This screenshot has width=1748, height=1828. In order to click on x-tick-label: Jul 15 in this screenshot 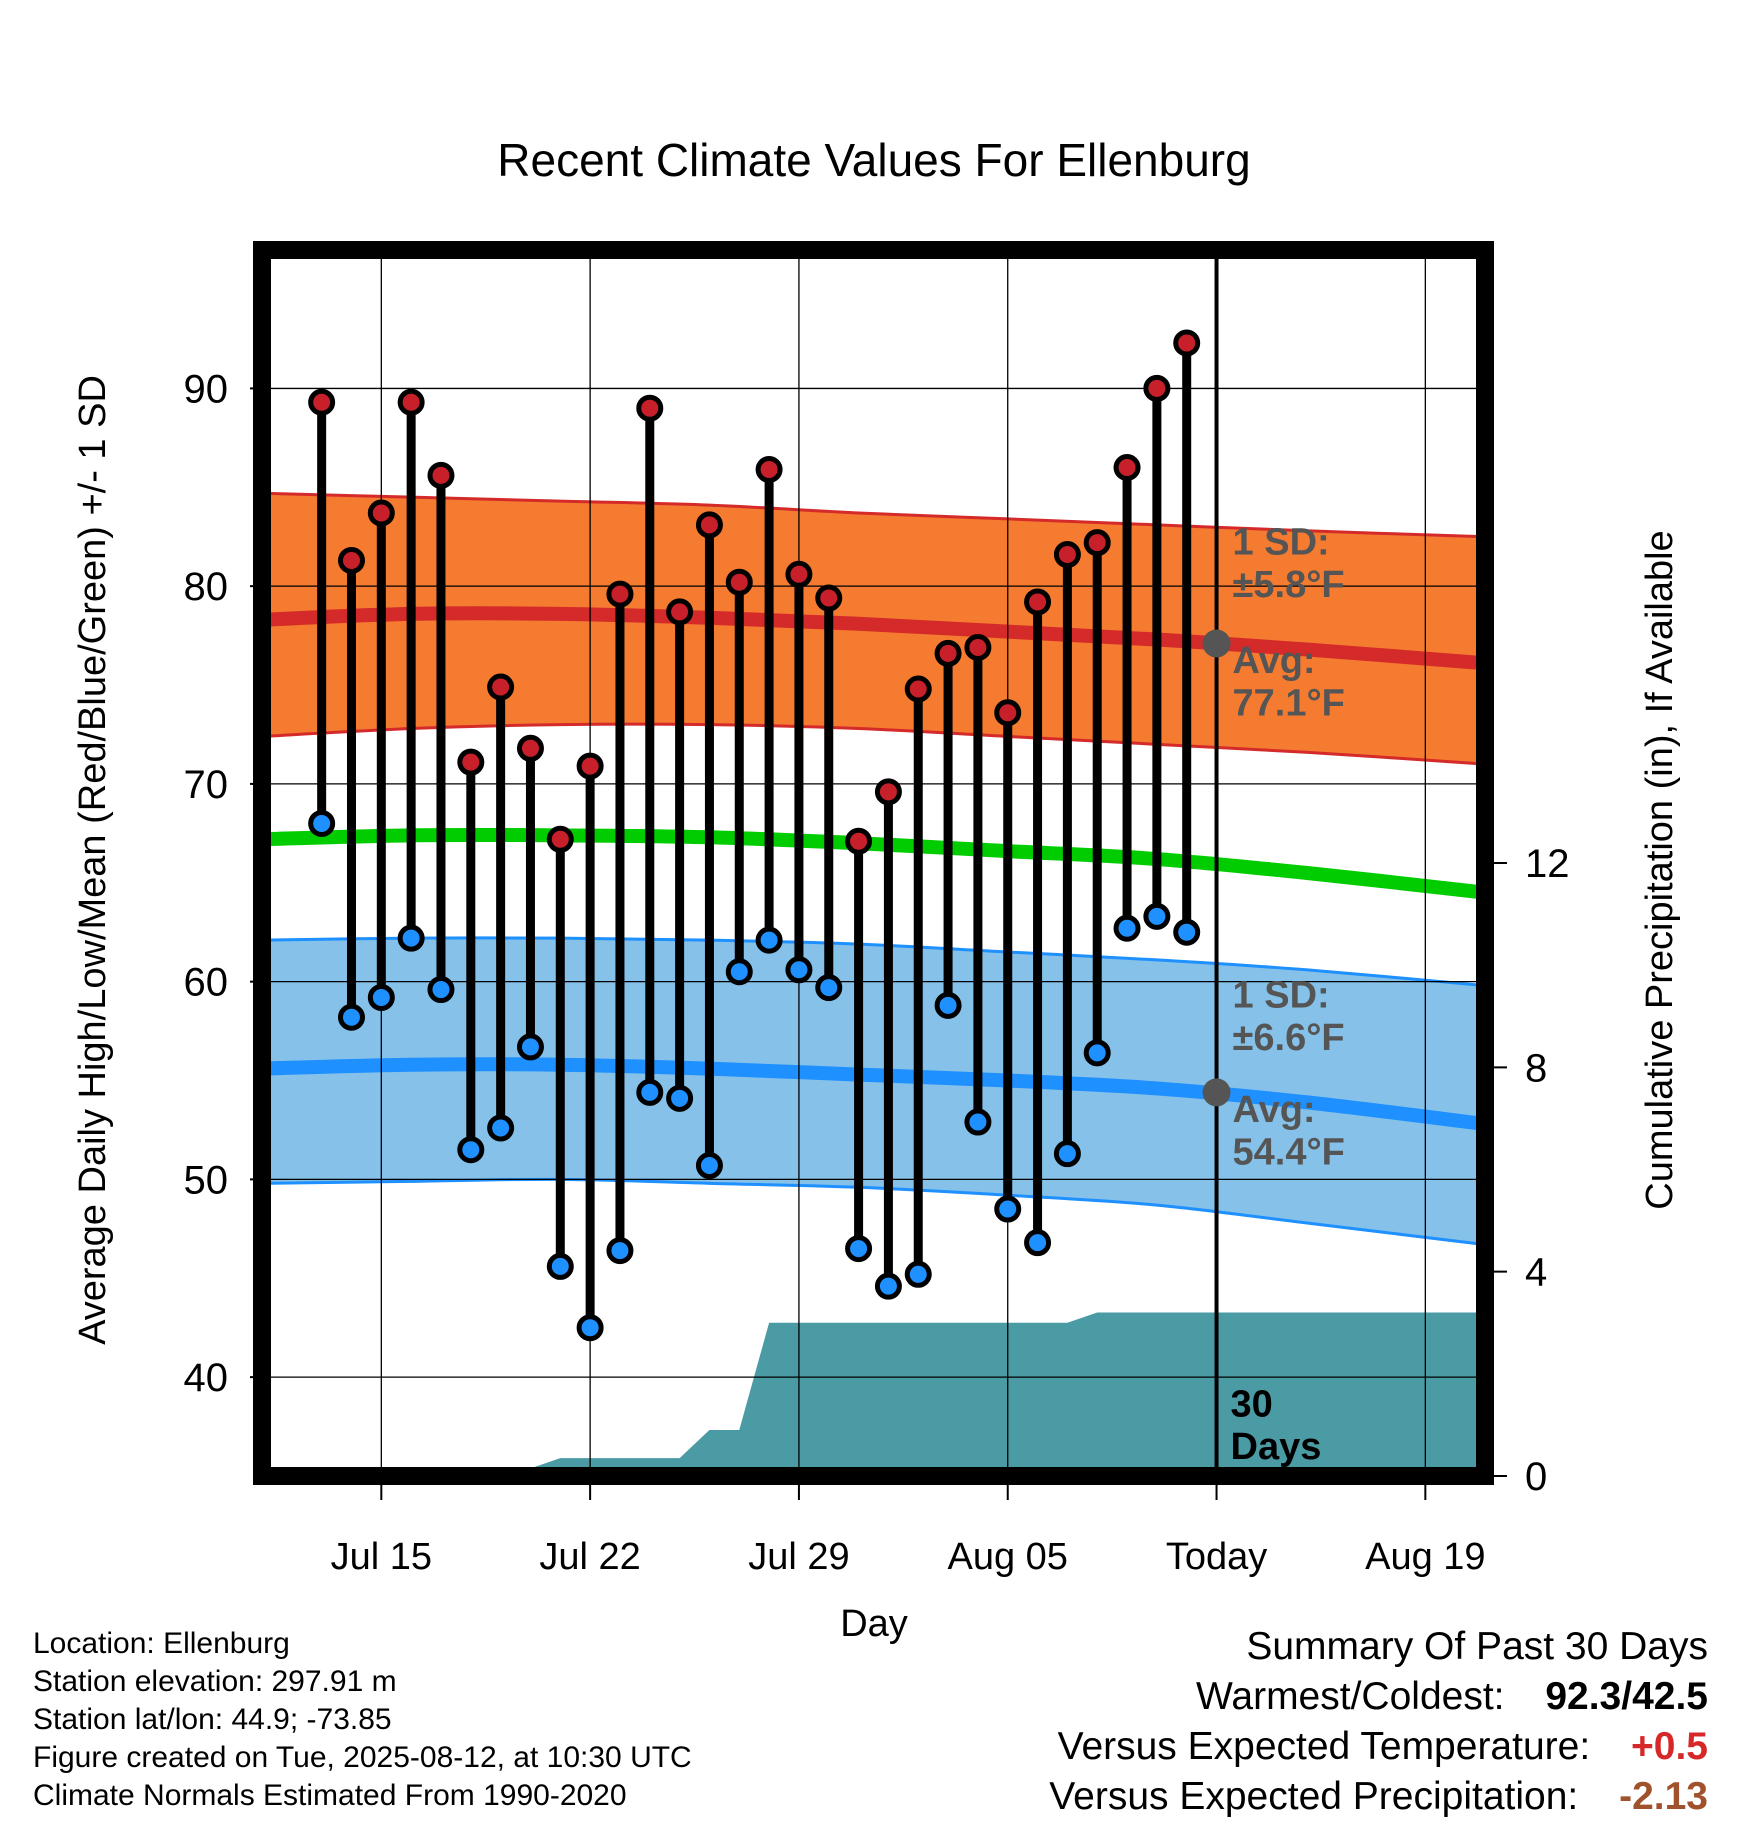, I will do `click(381, 1557)`.